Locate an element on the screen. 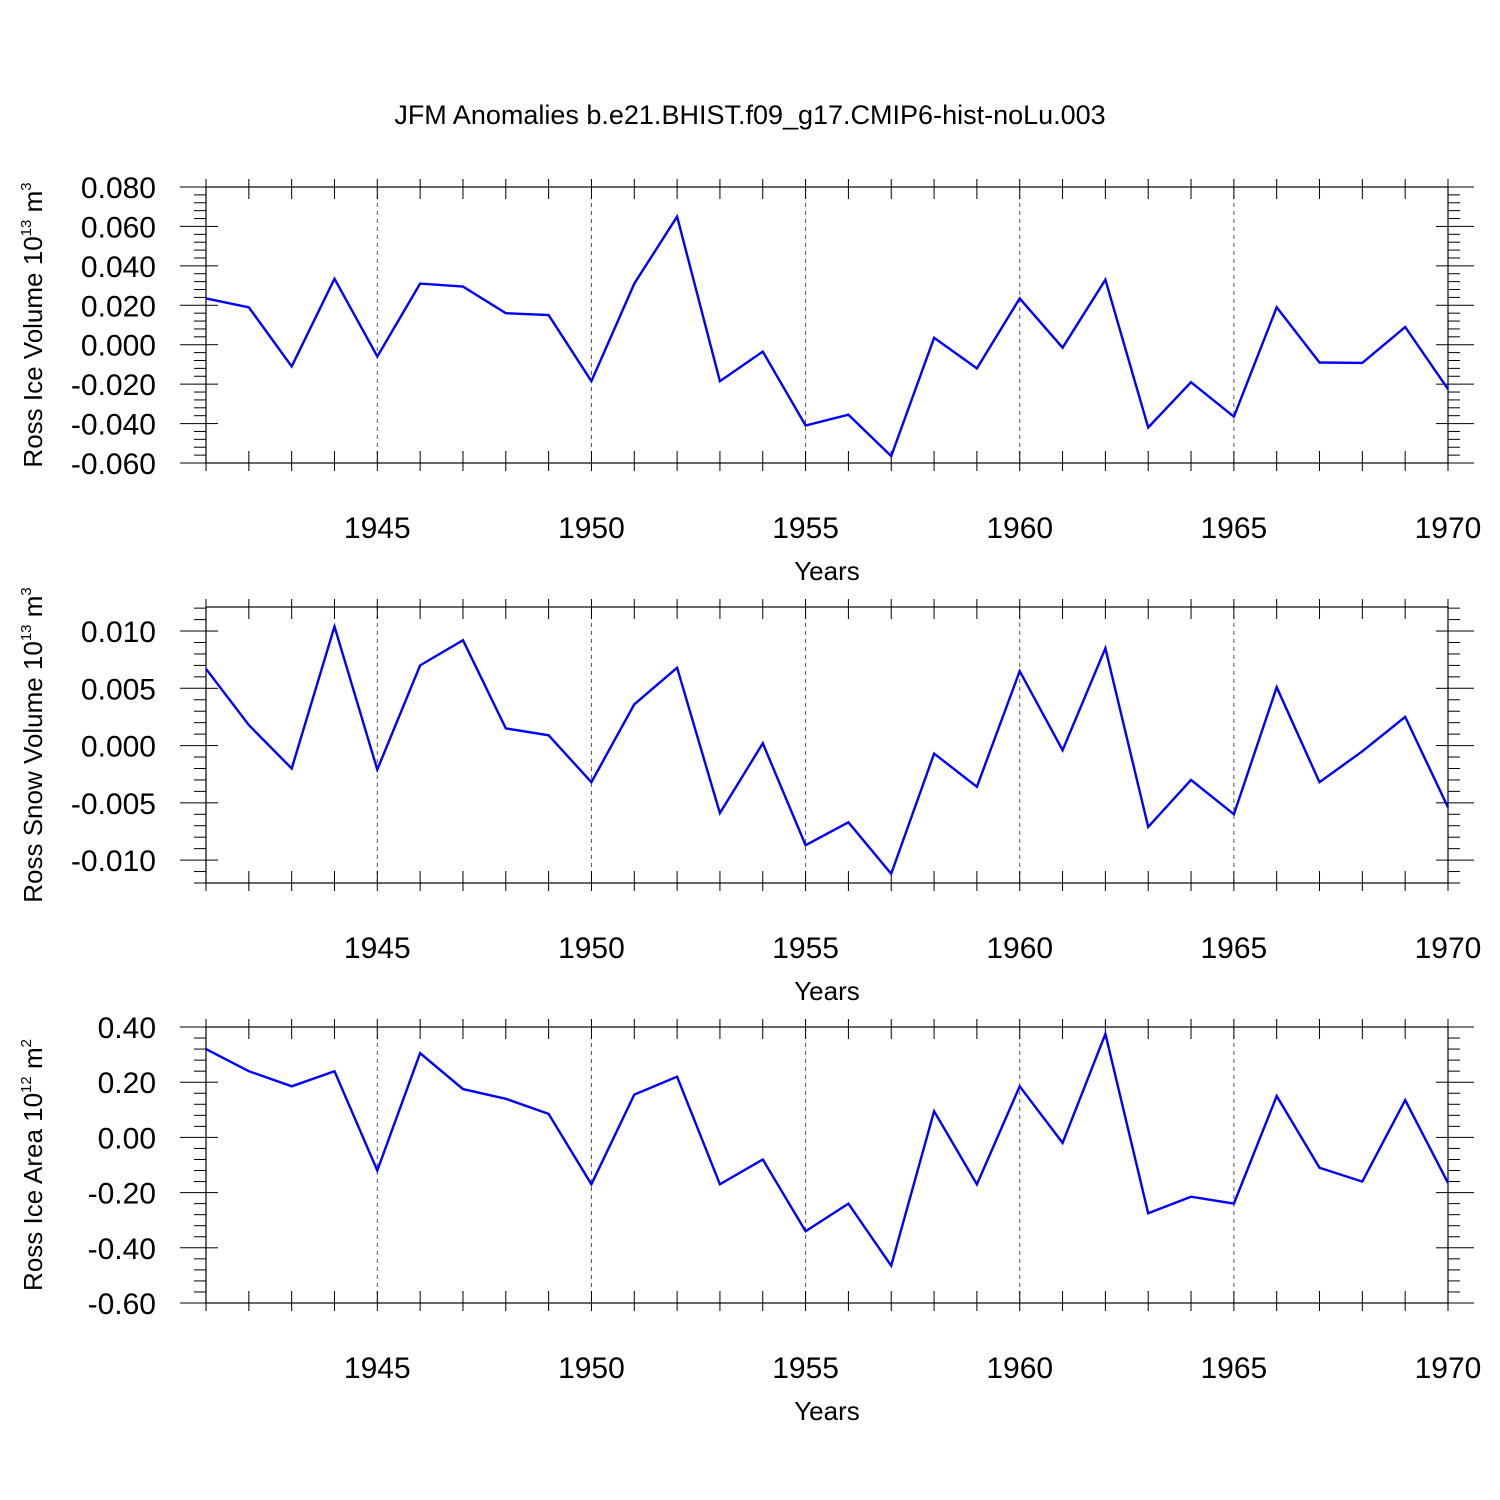 Image resolution: width=1500 pixels, height=1500 pixels. y-tick-label: -0.020 is located at coordinates (113, 385).